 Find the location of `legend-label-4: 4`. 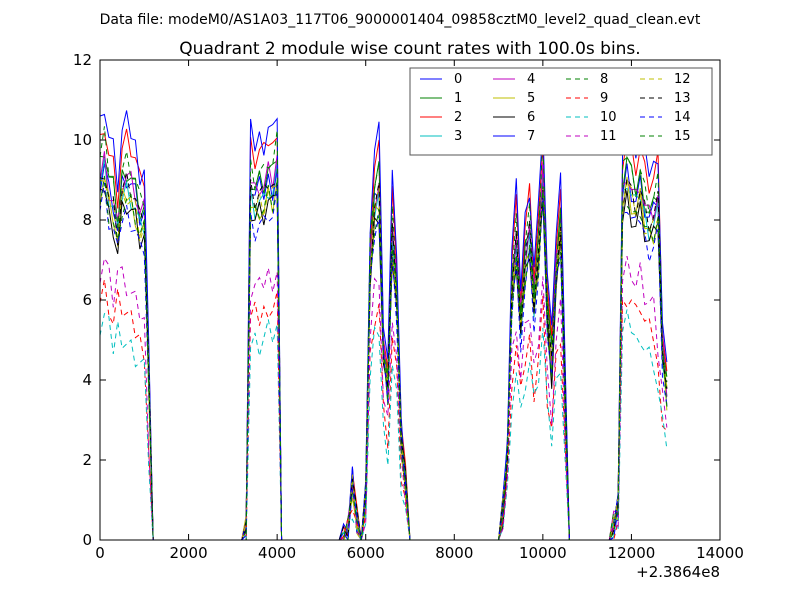

legend-label-4: 4 is located at coordinates (531, 79).